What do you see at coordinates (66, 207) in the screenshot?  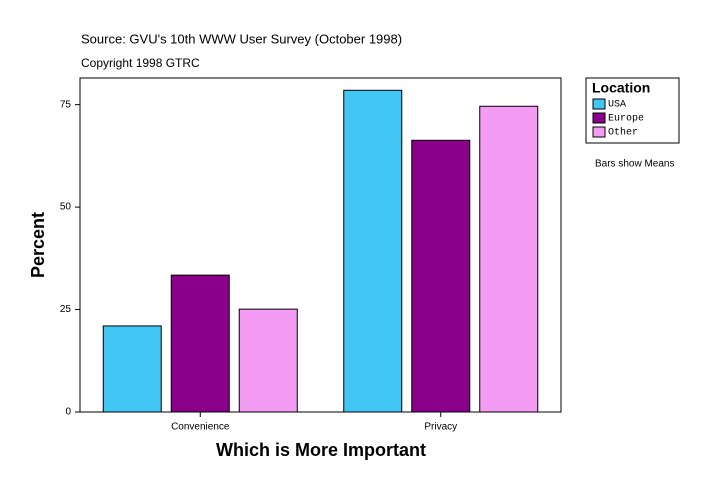 I see `y-tick-label: 50` at bounding box center [66, 207].